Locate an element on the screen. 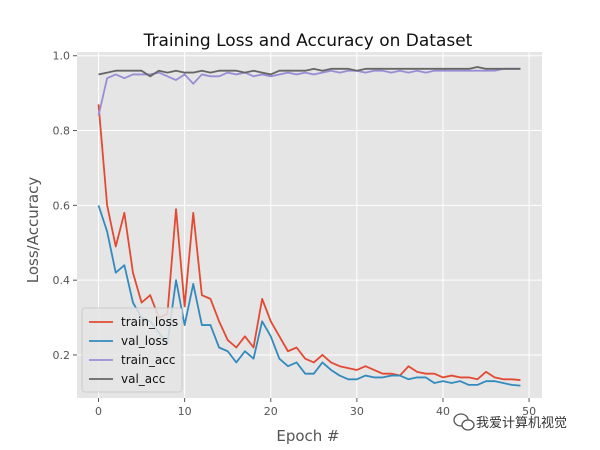 The height and width of the screenshot is (450, 600). legend-box is located at coordinates (132, 350).